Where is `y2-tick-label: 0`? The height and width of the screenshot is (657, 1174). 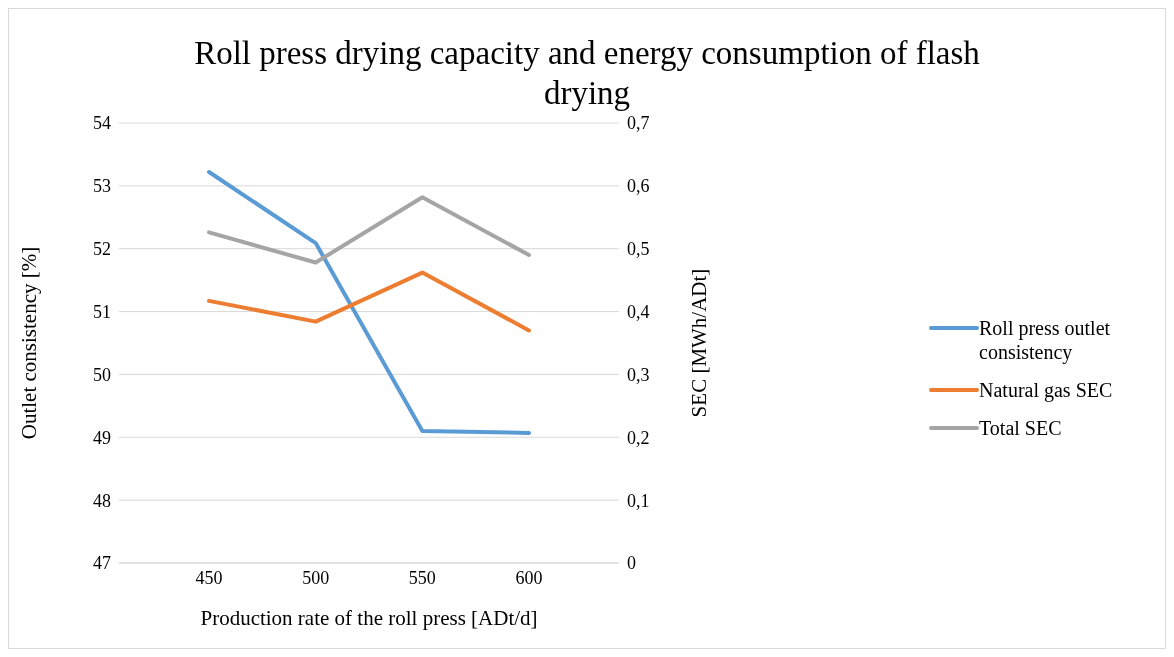 y2-tick-label: 0 is located at coordinates (631, 563).